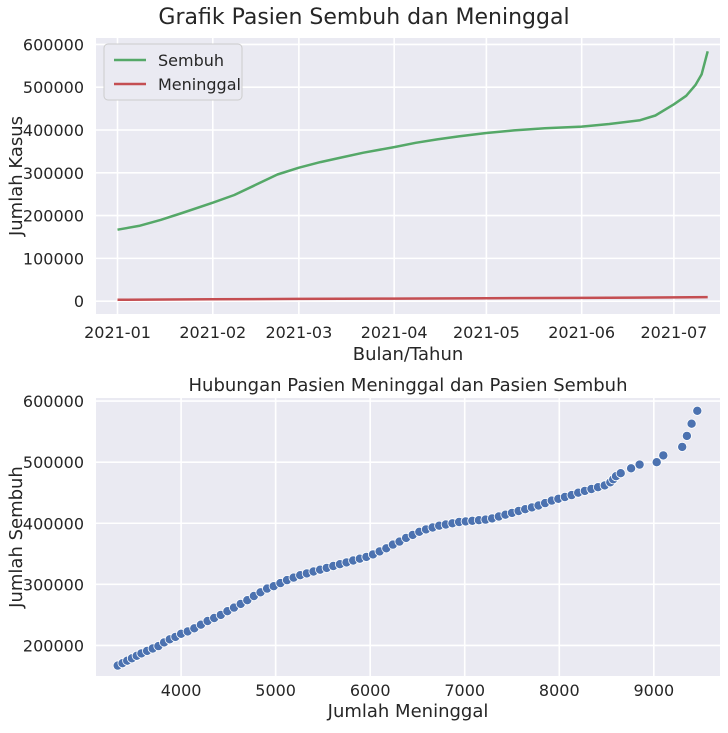 The image size is (728, 733). Describe the element at coordinates (408, 711) in the screenshot. I see `chart-2-x-label: Jumlah Meninggal` at that location.